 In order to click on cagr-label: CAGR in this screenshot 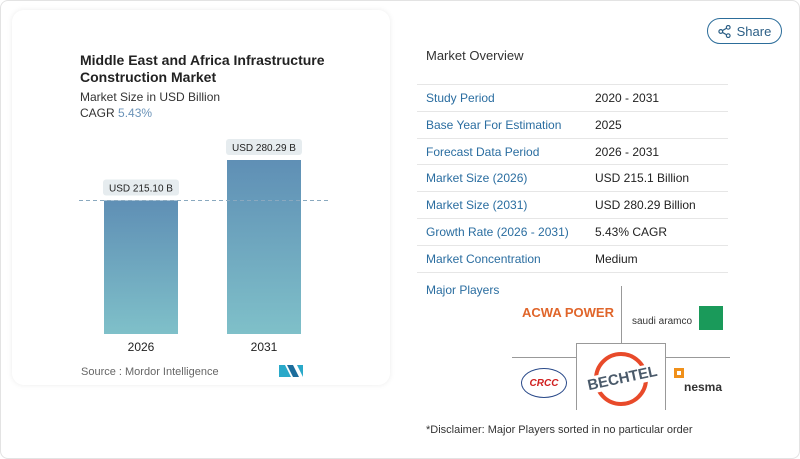, I will do `click(97, 113)`.